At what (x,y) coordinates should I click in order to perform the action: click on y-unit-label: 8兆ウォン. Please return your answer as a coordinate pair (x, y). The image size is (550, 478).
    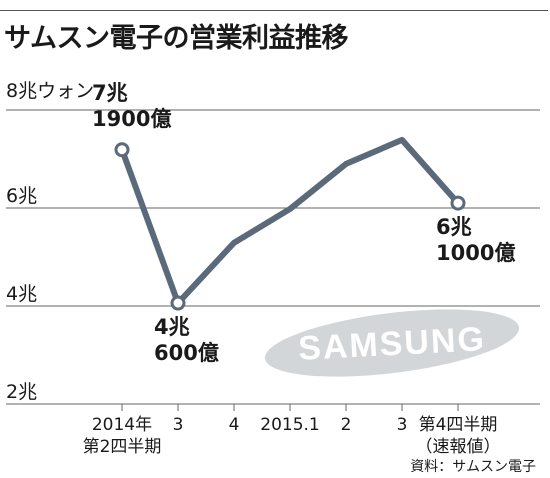
    Looking at the image, I should click on (50, 91).